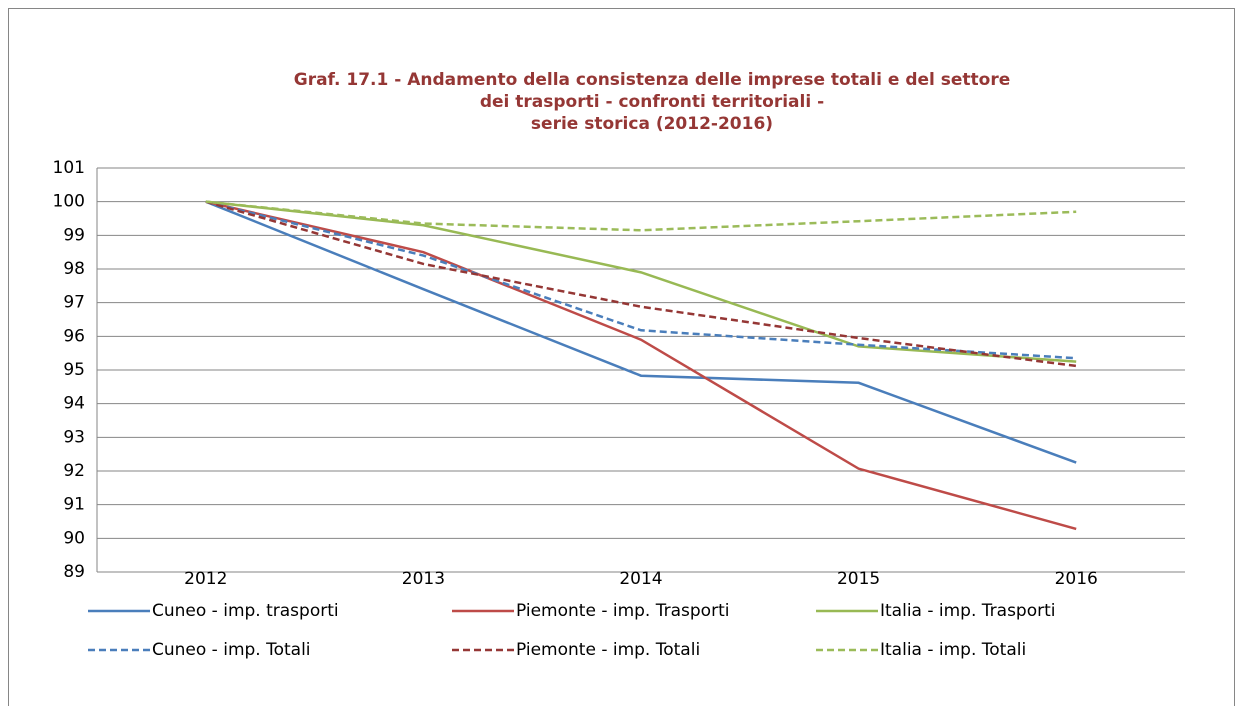 This screenshot has width=1243, height=710. Describe the element at coordinates (74, 336) in the screenshot. I see `y-tick-label: 96` at that location.